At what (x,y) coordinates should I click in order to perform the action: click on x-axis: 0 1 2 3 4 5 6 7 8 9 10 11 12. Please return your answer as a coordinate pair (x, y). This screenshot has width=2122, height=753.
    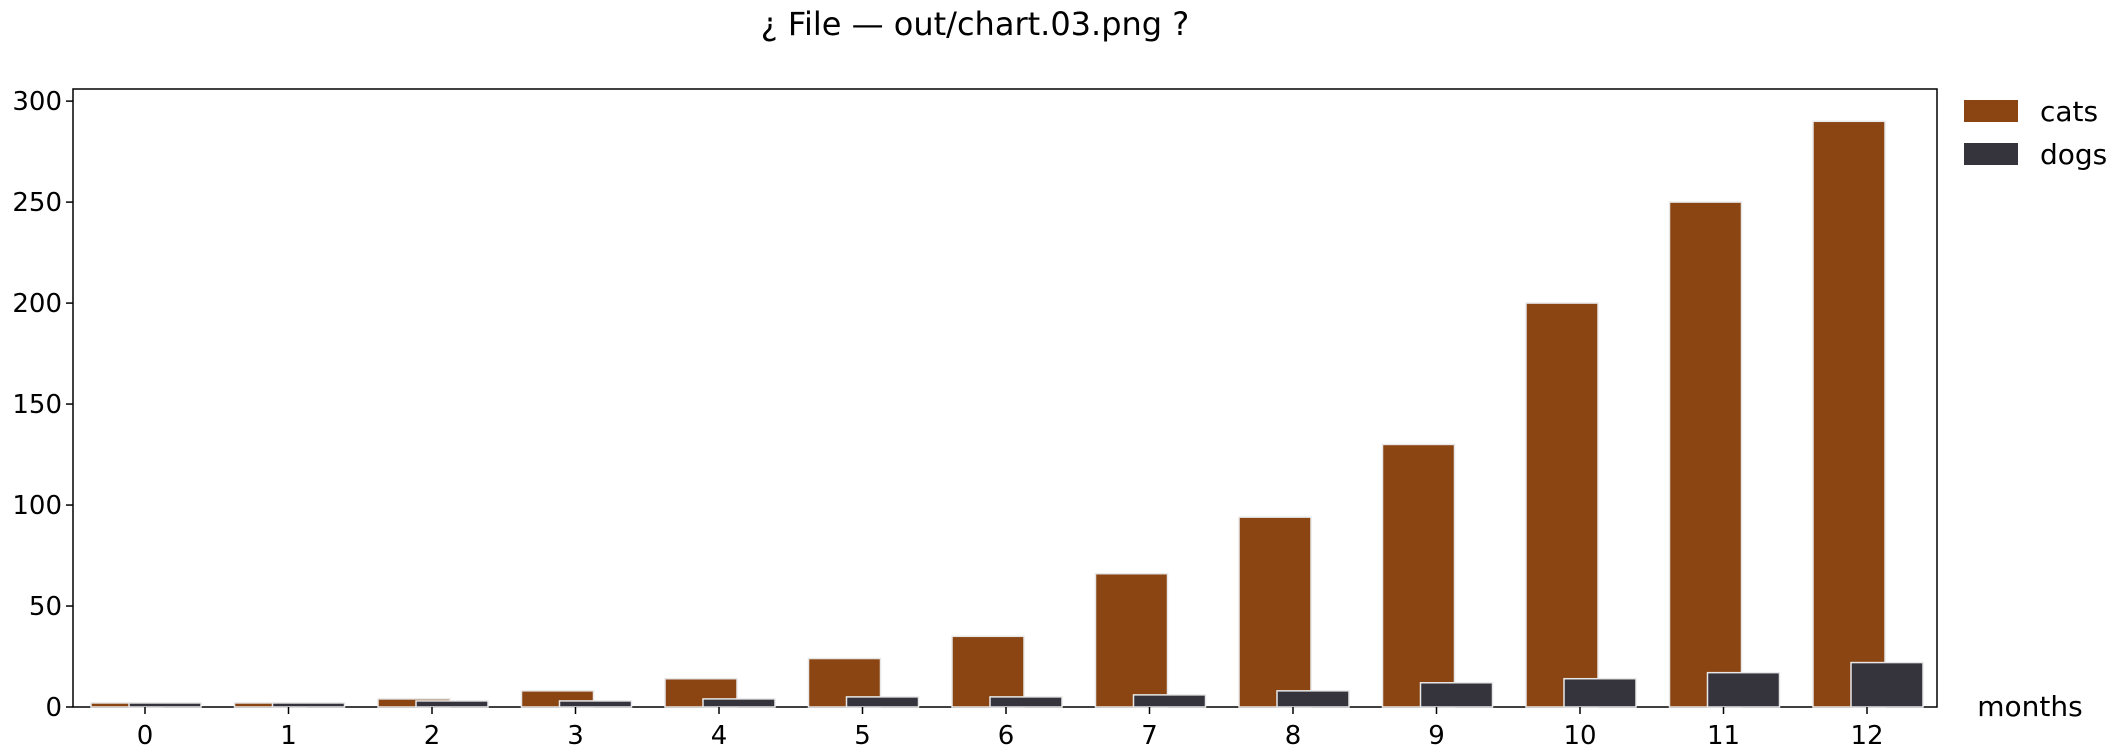
    Looking at the image, I should click on (1010, 729).